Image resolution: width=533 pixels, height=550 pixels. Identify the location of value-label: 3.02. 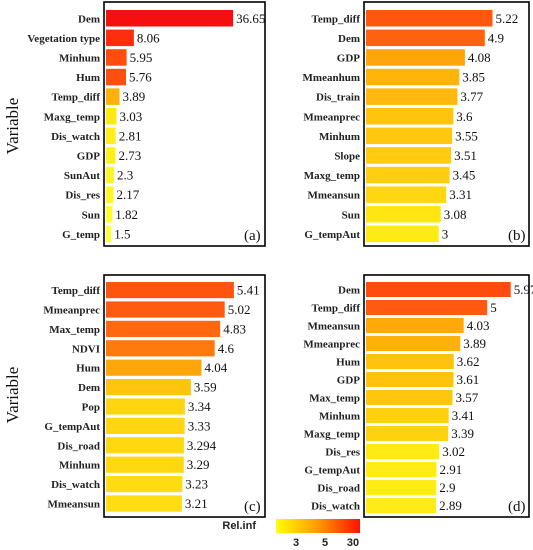
(453, 451).